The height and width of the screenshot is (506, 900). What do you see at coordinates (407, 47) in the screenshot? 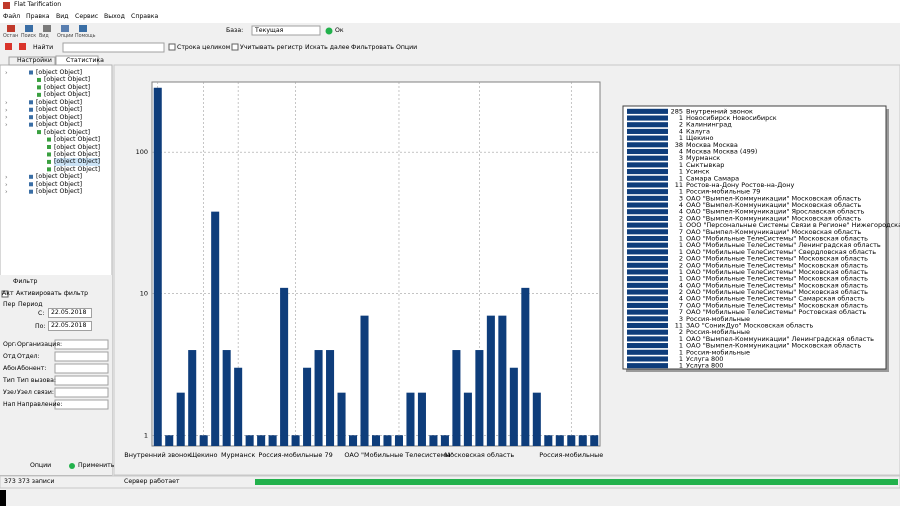
I see `options-button: Опции` at bounding box center [407, 47].